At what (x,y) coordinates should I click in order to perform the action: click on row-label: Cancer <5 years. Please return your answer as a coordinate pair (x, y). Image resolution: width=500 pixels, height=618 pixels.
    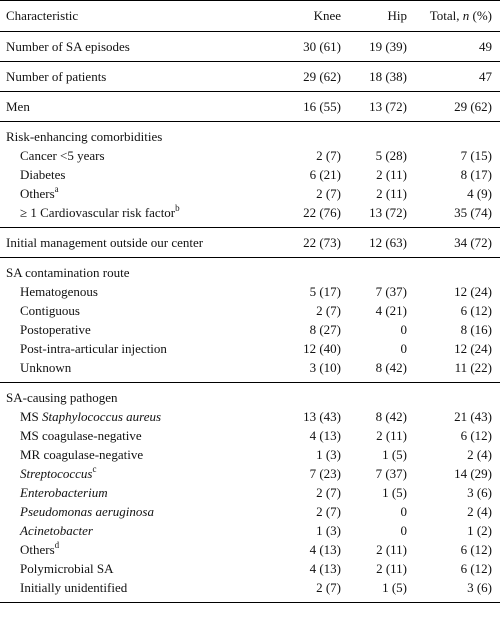
    Looking at the image, I should click on (62, 155).